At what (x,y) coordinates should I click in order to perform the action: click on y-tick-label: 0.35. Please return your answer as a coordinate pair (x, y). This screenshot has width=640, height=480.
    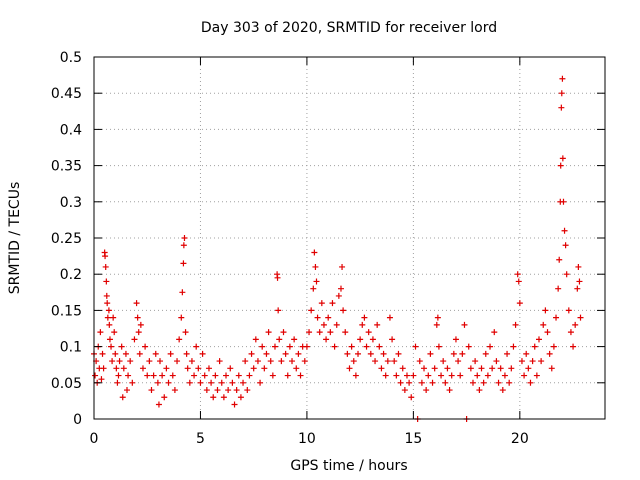
    Looking at the image, I should click on (66, 167).